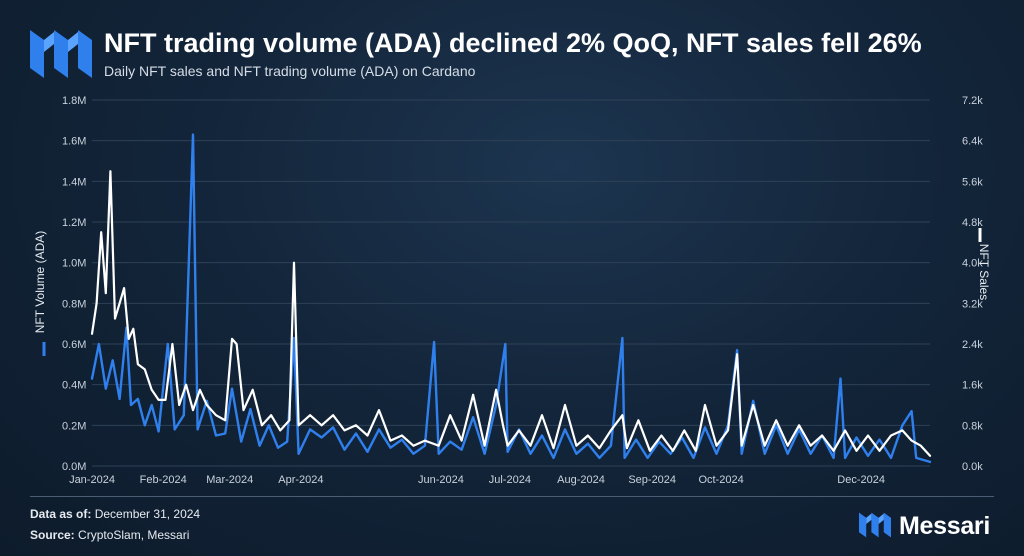 The image size is (1024, 556). What do you see at coordinates (300, 480) in the screenshot?
I see `x-tick-label: Apr-2024` at bounding box center [300, 480].